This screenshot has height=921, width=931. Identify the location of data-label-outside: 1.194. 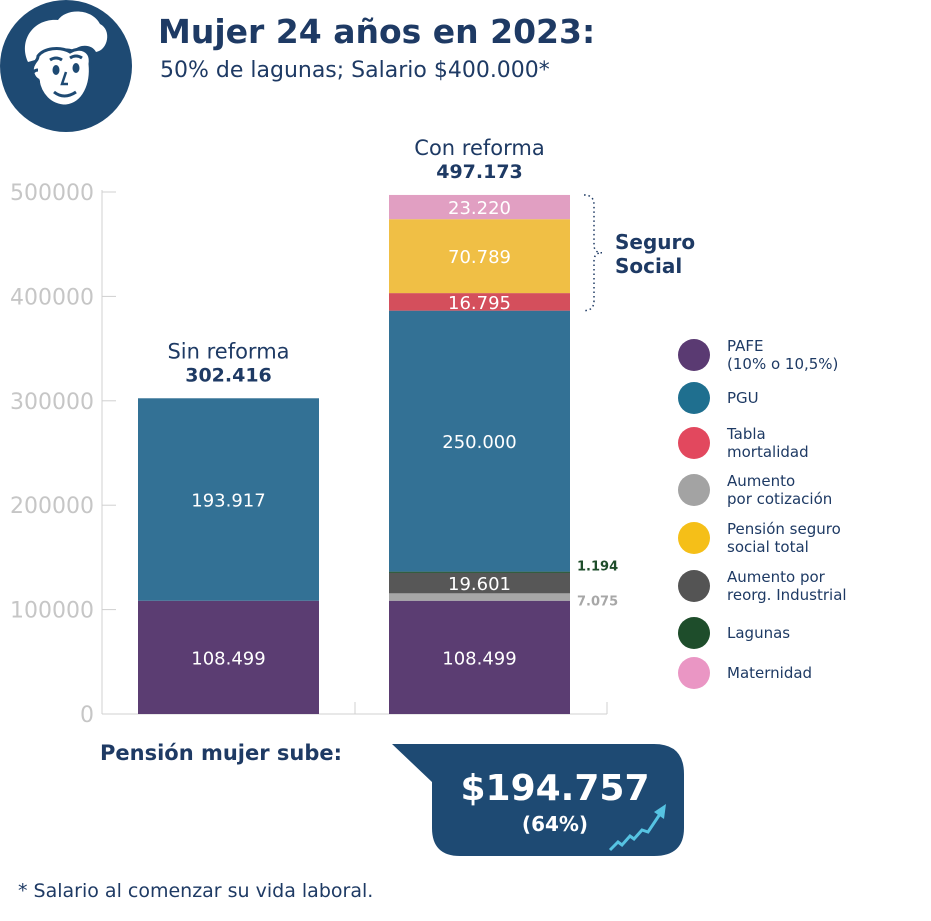
(597, 567).